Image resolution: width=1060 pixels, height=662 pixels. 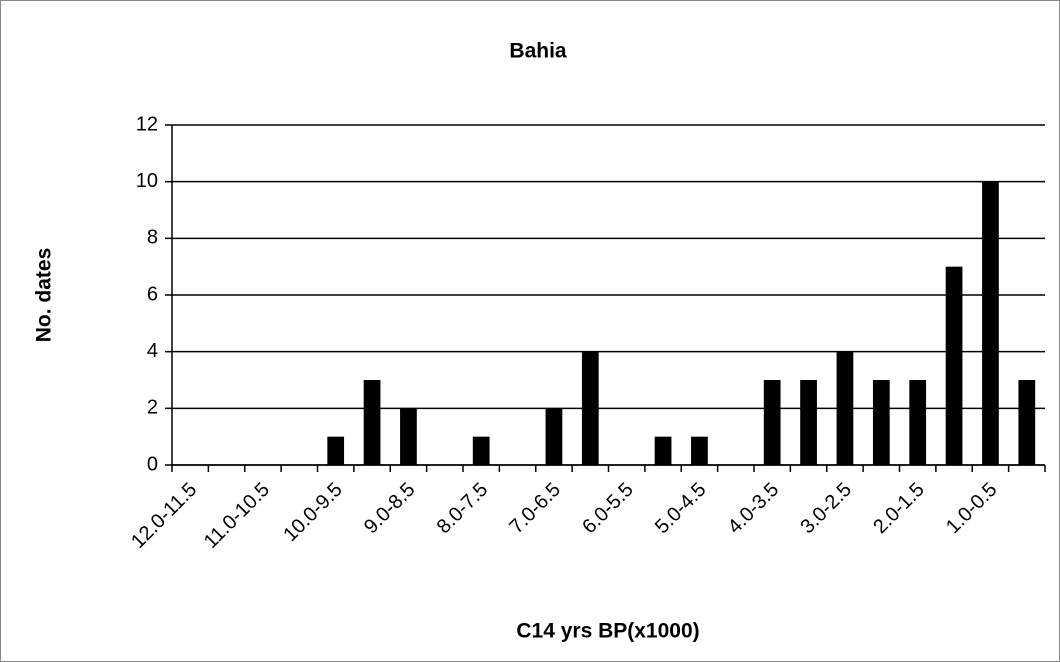 What do you see at coordinates (44, 295) in the screenshot?
I see `y-axis-label: No. dates` at bounding box center [44, 295].